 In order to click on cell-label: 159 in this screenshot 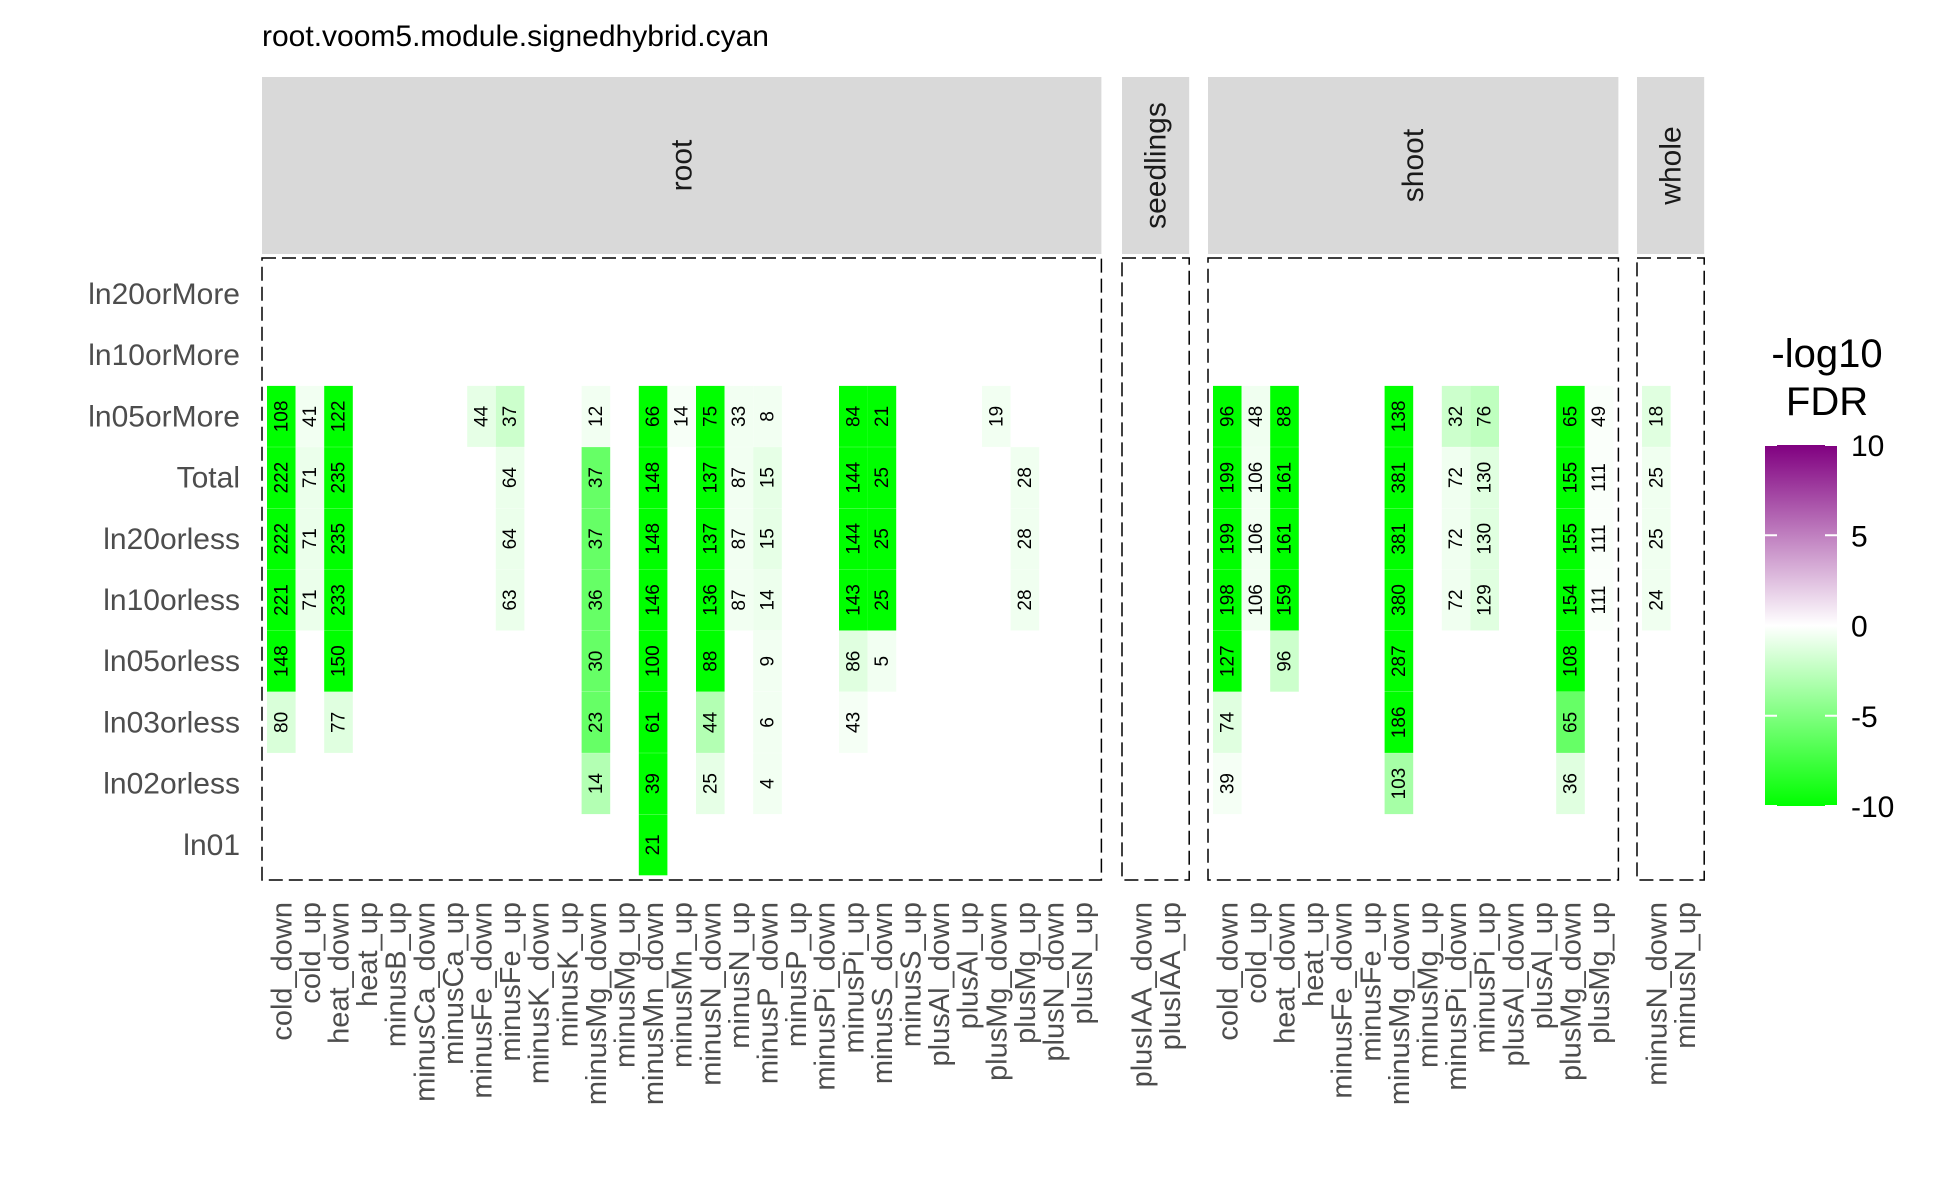, I will do `click(1285, 600)`.